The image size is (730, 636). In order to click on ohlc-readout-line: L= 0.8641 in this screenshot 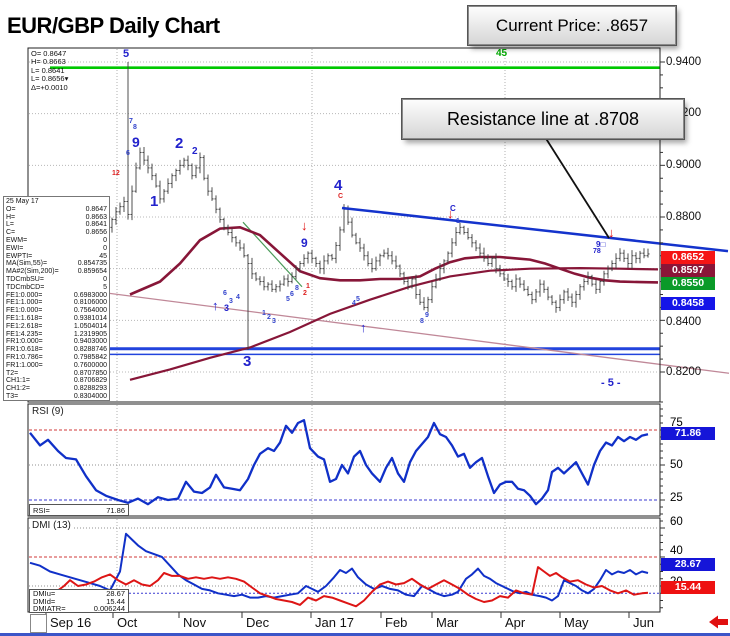, I will do `click(48, 70)`.